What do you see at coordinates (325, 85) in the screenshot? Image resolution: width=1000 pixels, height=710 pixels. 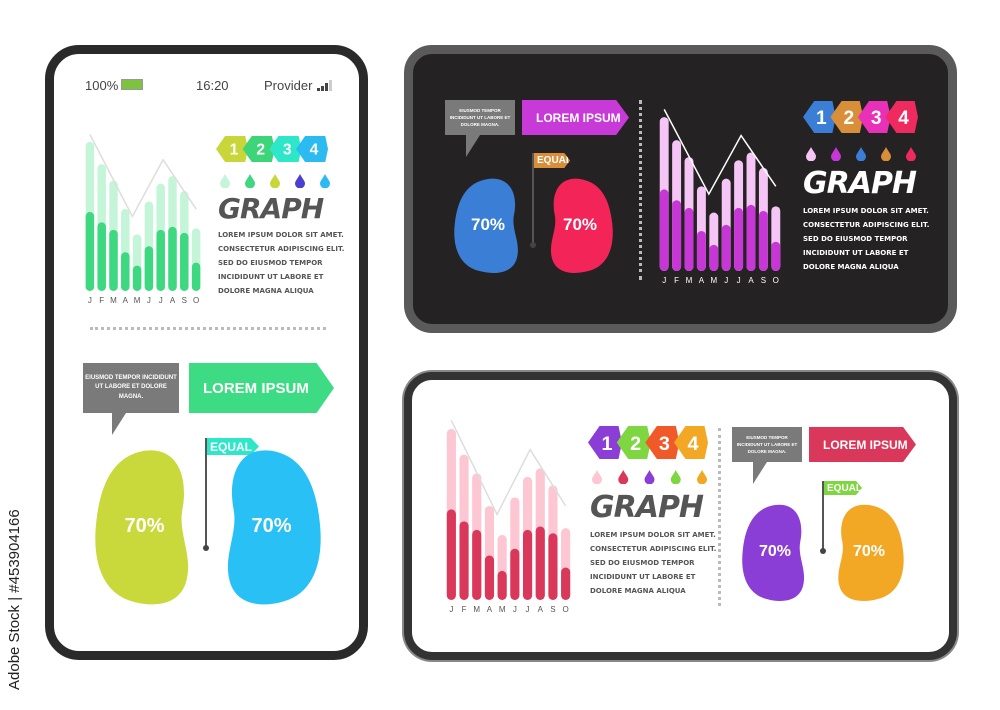 I see `signal-icon` at bounding box center [325, 85].